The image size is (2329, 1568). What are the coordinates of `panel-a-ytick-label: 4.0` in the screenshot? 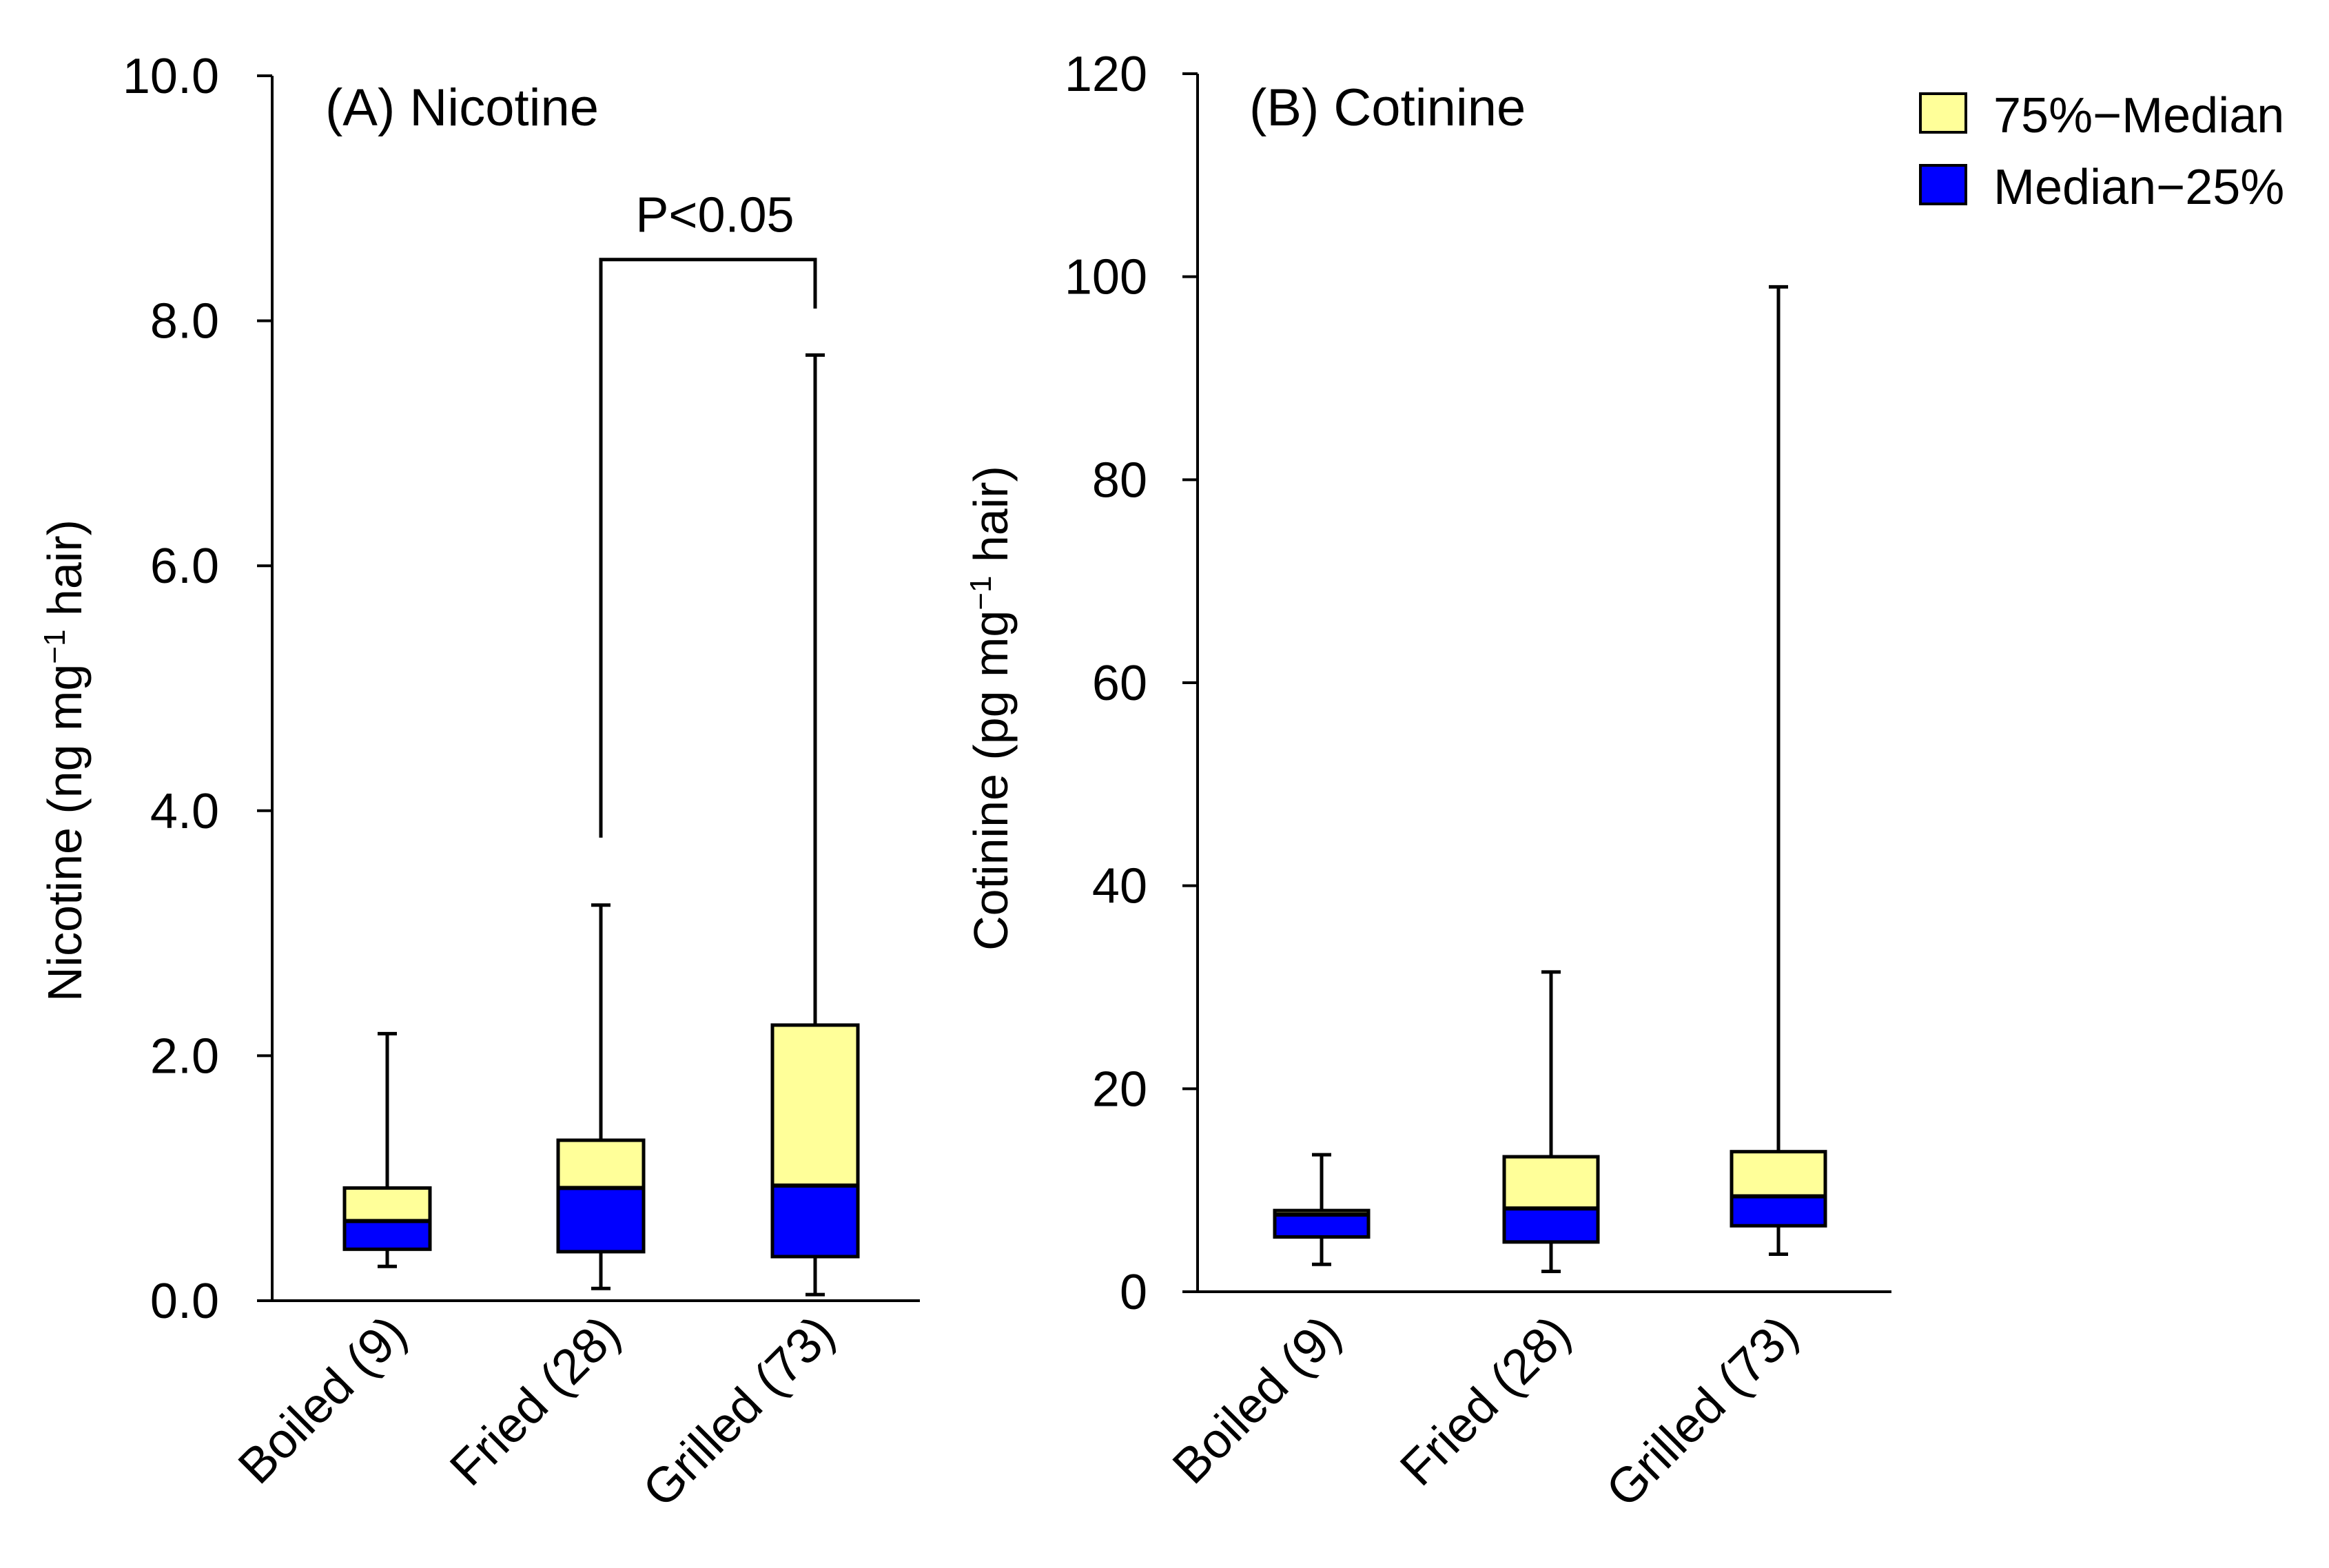 It's located at (184, 811).